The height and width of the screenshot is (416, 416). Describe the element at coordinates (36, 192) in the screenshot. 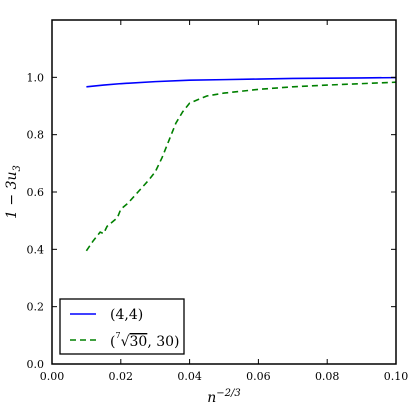

I see `y-tick-label: 0.6` at that location.